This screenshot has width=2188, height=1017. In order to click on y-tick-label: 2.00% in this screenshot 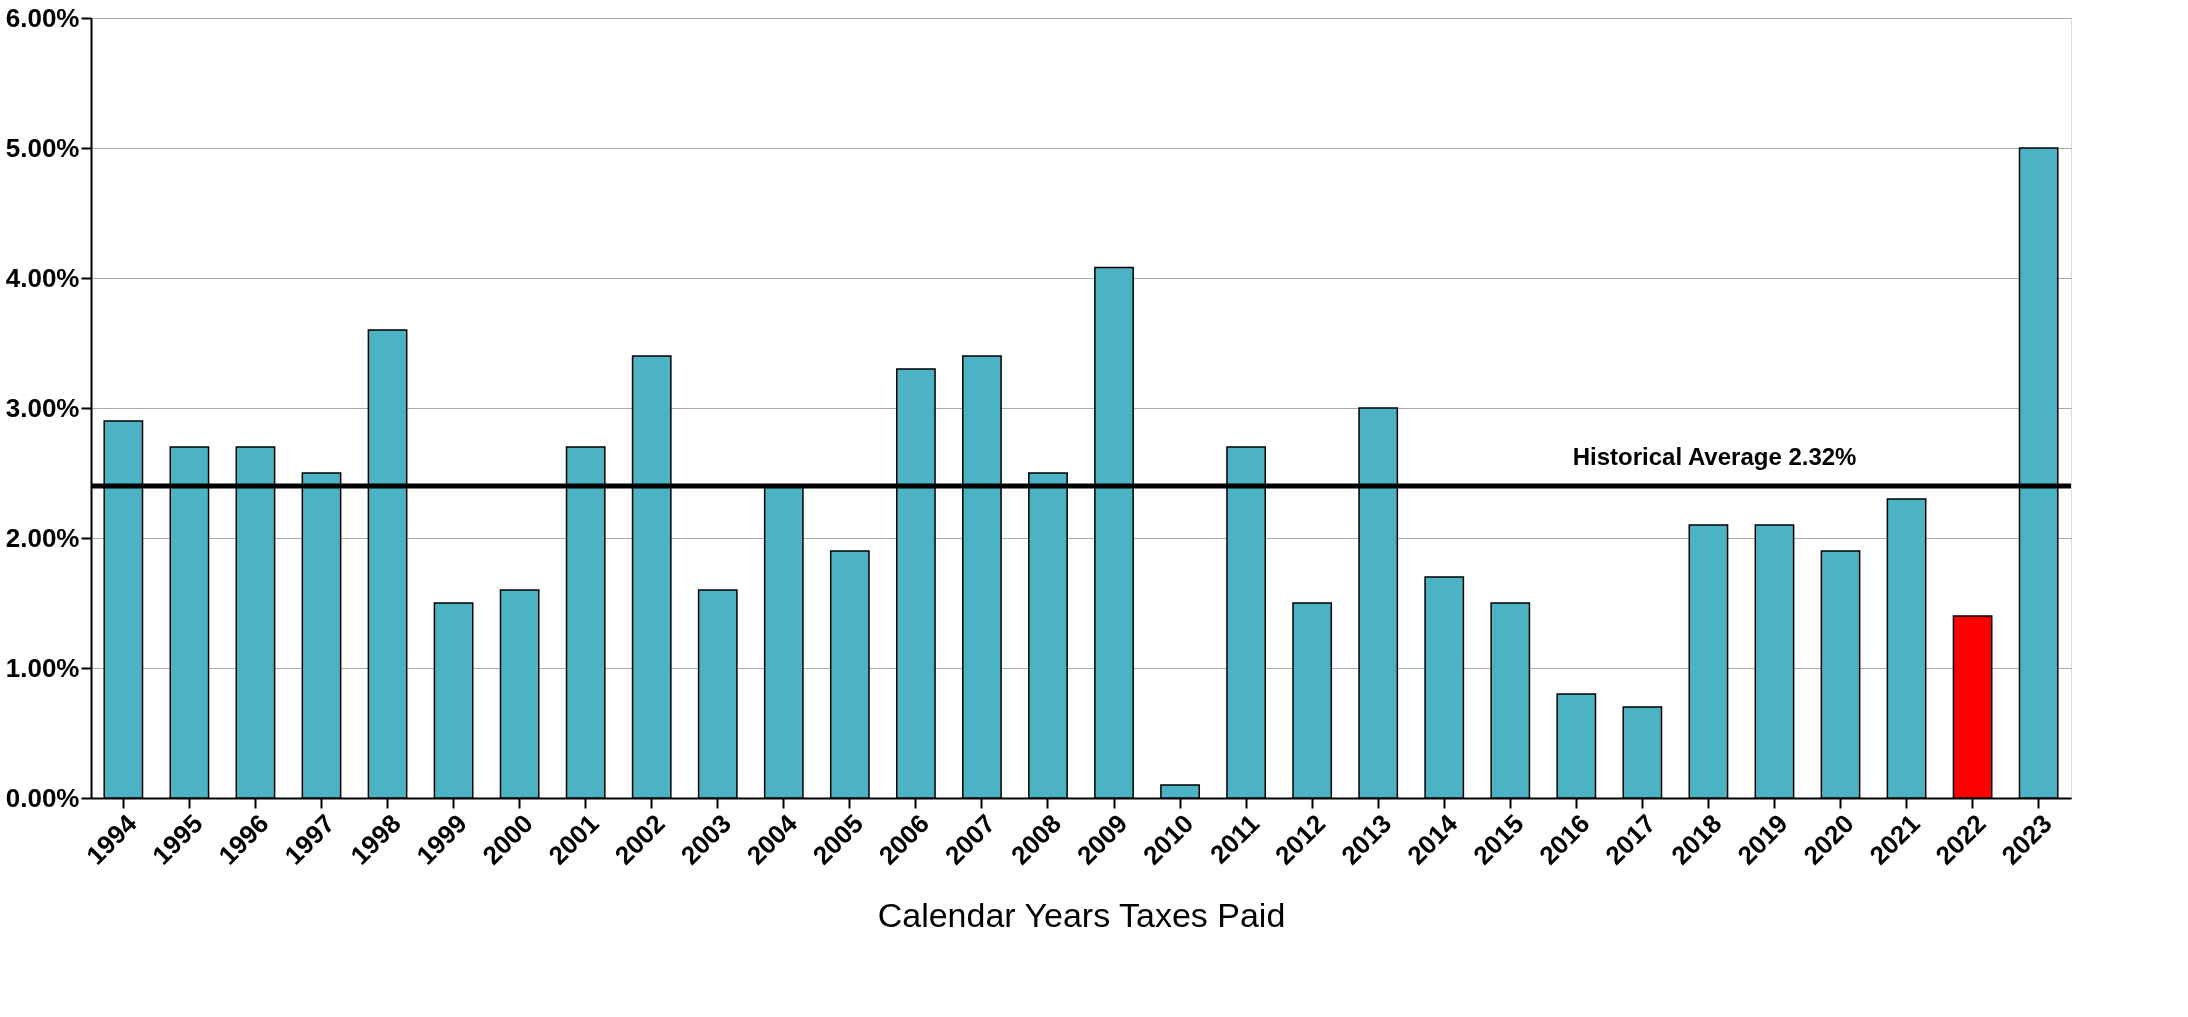, I will do `click(42, 537)`.